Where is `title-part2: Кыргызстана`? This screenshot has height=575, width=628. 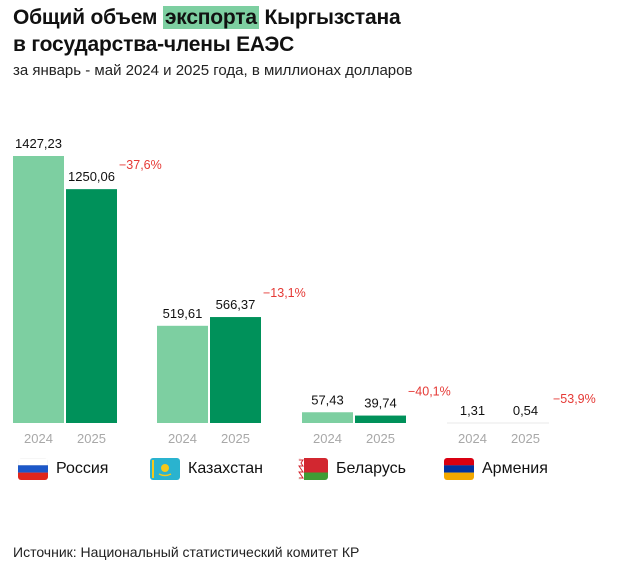 title-part2: Кыргызстана is located at coordinates (329, 17).